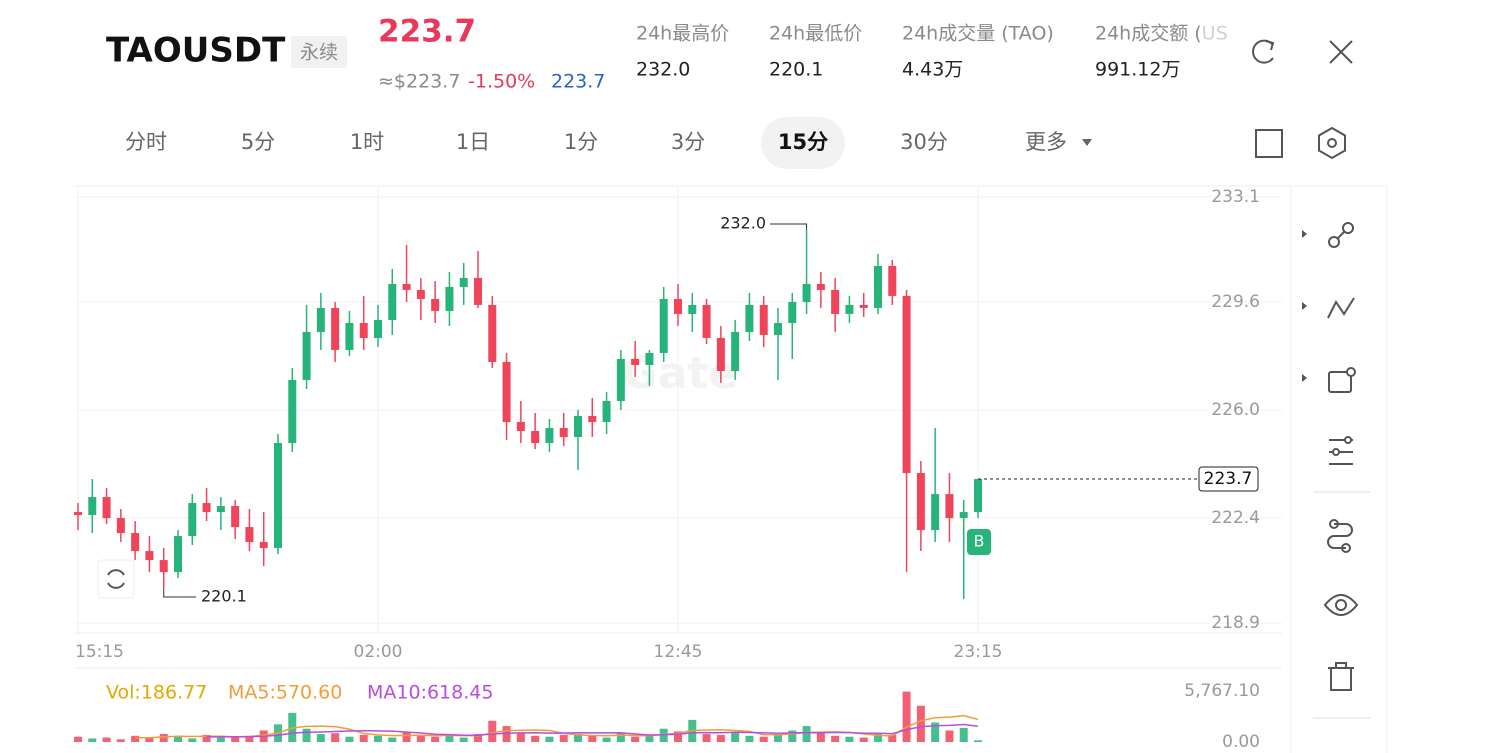  What do you see at coordinates (688, 142) in the screenshot?
I see `interval-tab: 3分` at bounding box center [688, 142].